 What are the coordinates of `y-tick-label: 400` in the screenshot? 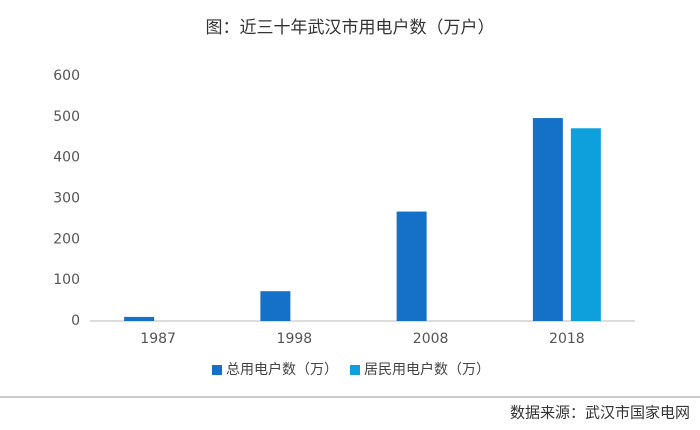 It's located at (66, 158).